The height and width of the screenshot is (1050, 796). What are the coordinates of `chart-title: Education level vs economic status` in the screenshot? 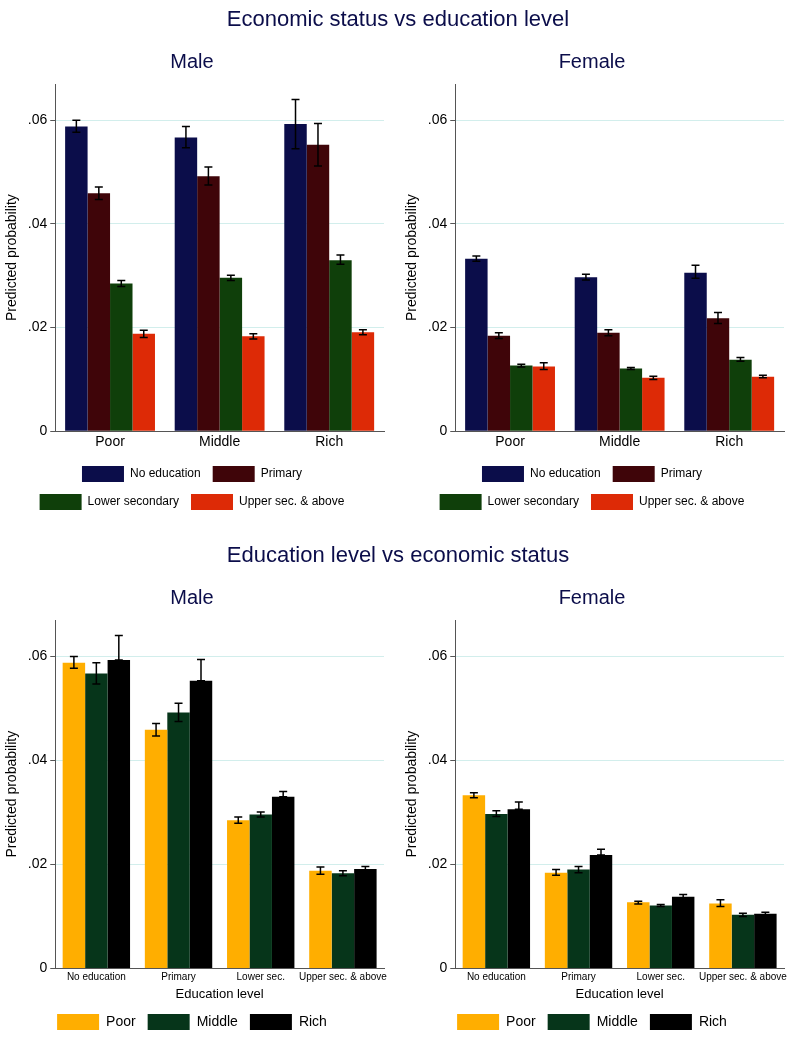 It's located at (398, 555).